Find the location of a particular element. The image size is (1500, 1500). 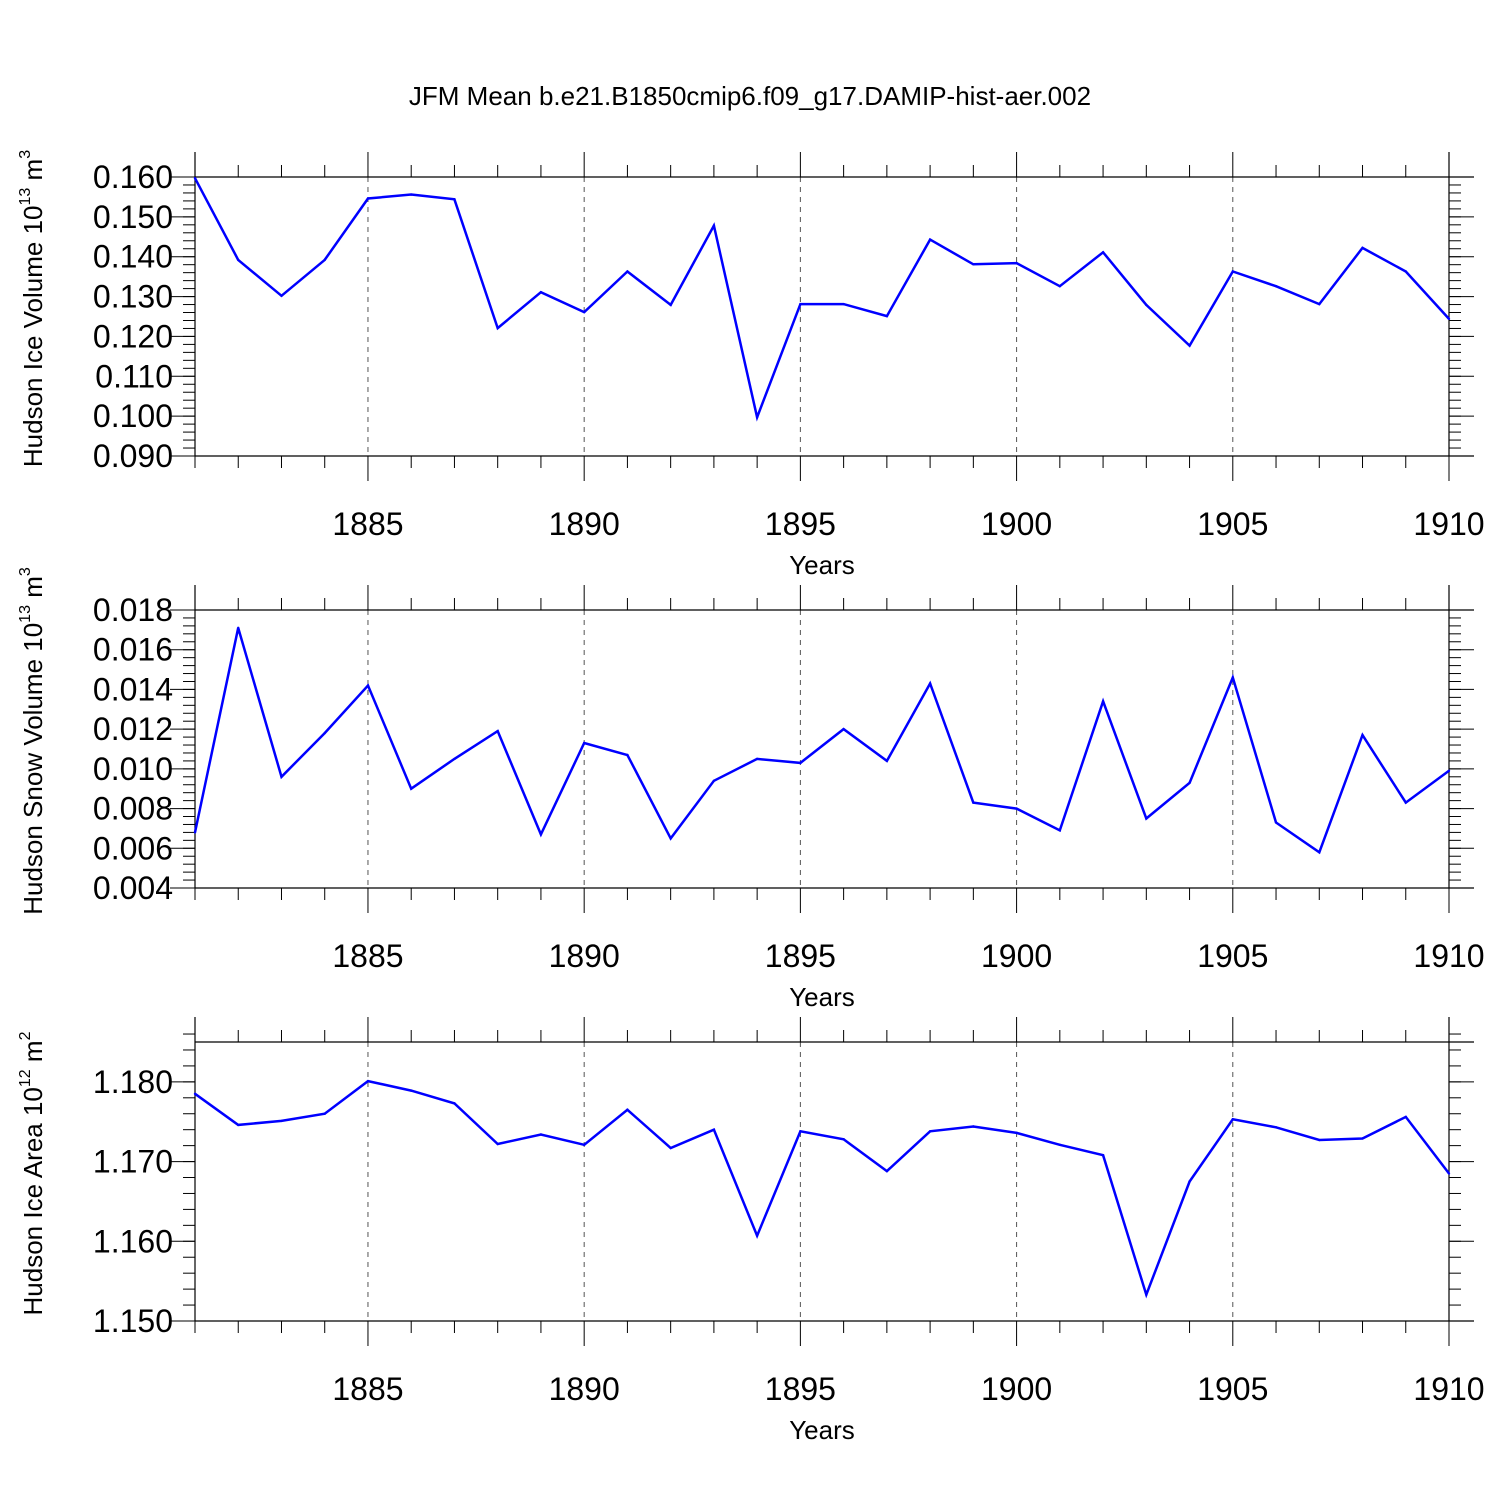

y-axis-title: Hudson Ice Volume 1013 m3 is located at coordinates (32, 308).